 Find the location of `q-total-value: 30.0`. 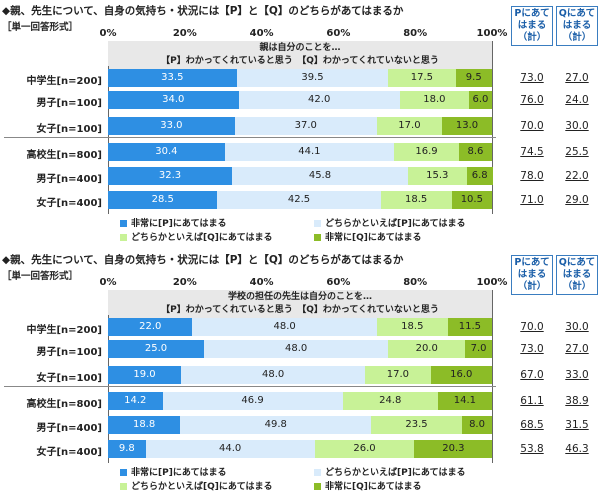

q-total-value: 30.0 is located at coordinates (577, 126).